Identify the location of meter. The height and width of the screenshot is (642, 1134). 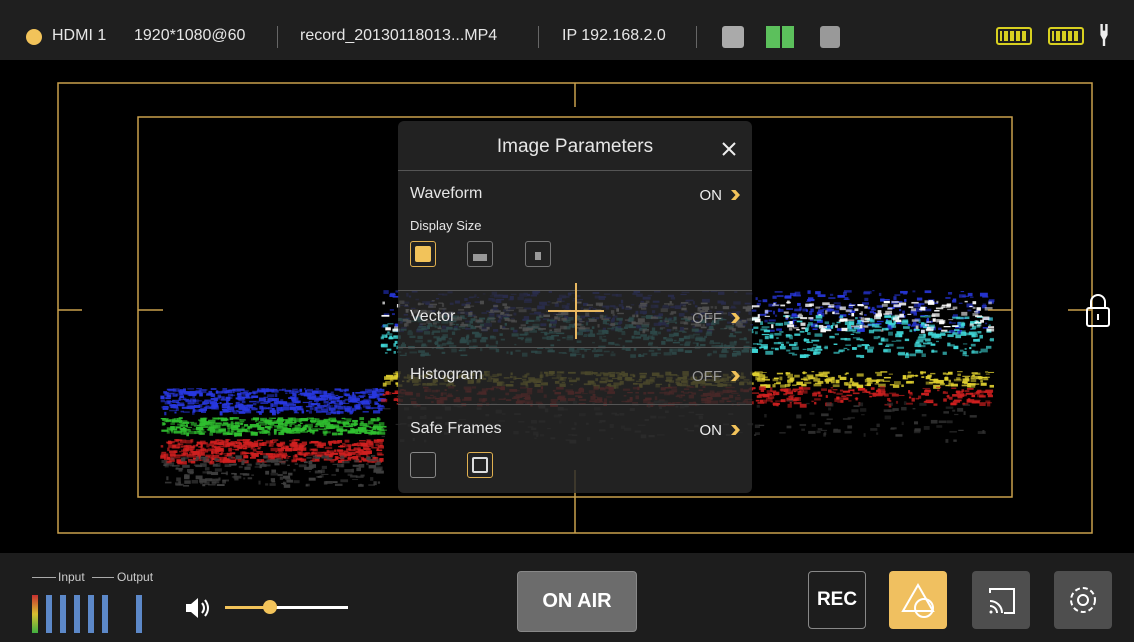
(35, 614).